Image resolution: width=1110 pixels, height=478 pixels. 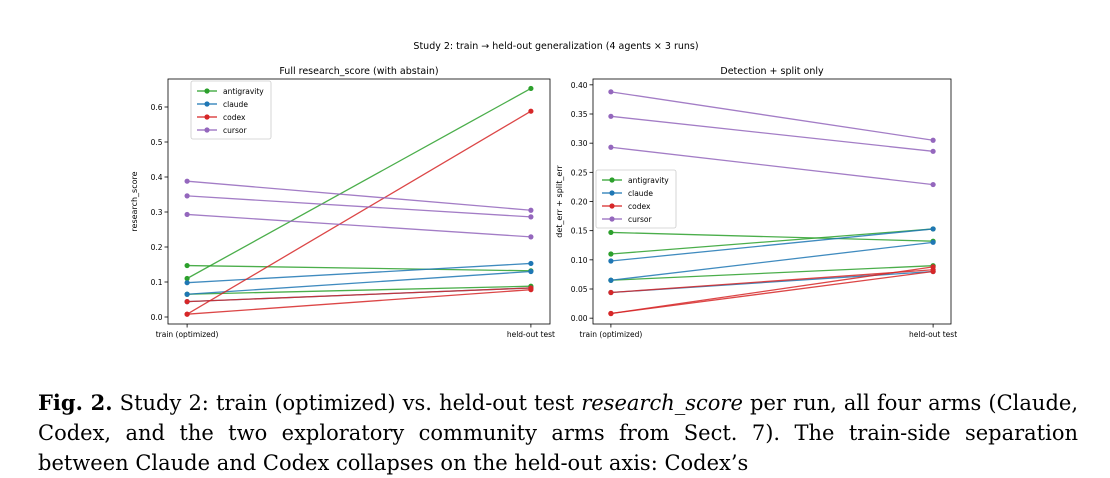 I want to click on y-axis-label: research_score, so click(x=134, y=201).